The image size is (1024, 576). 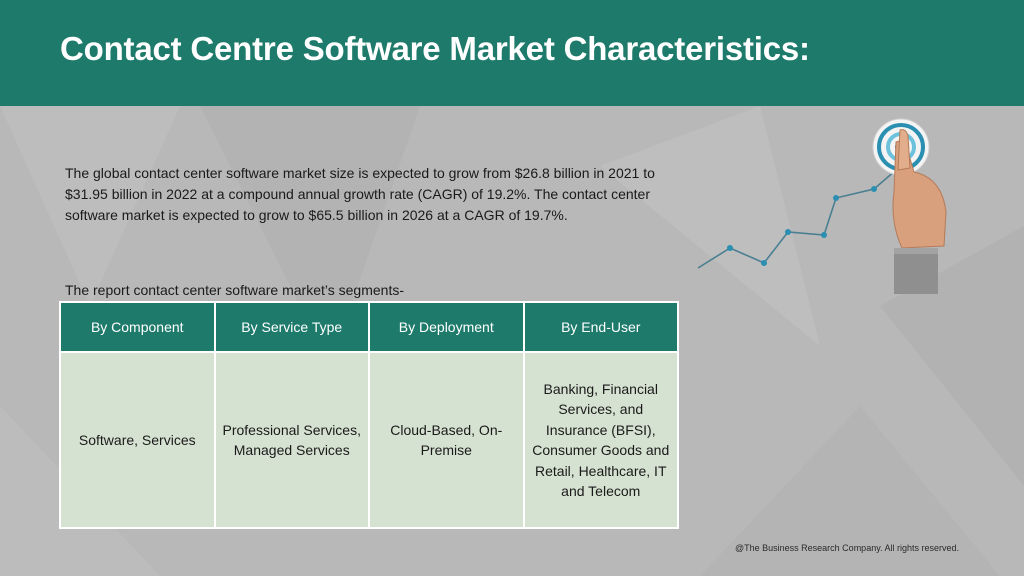 I want to click on column-header-deployment: By Deployment, so click(x=446, y=327).